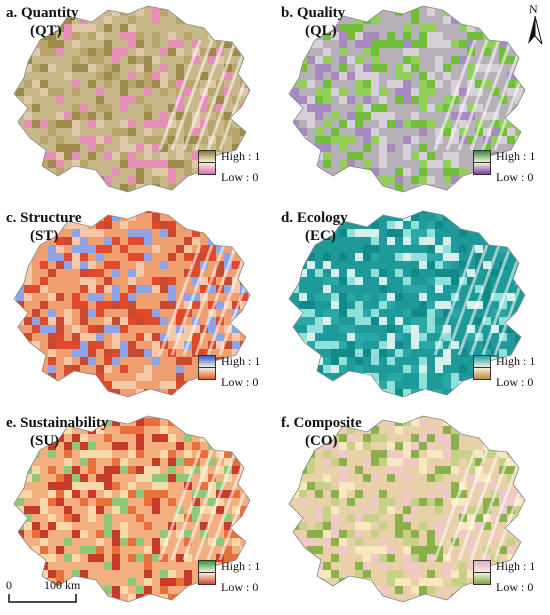 Image resolution: width=550 pixels, height=615 pixels. Describe the element at coordinates (314, 218) in the screenshot. I see `panel-title-text: d. Ecology` at that location.